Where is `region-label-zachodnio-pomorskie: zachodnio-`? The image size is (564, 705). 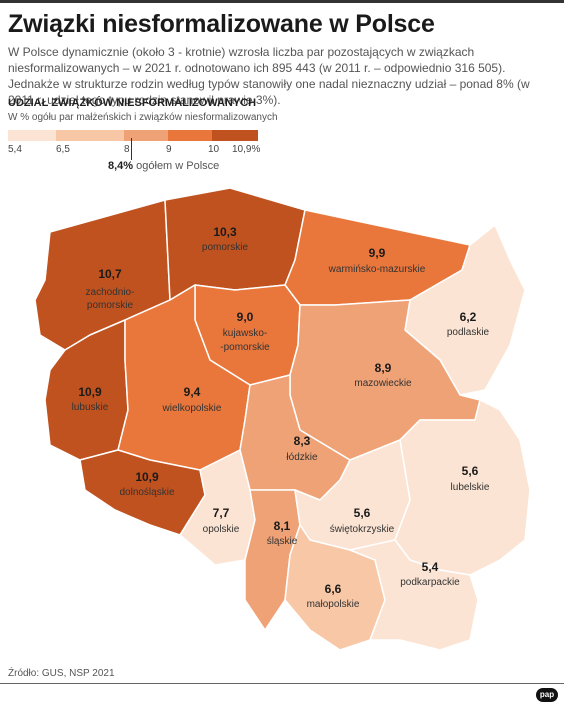 region-label-zachodnio-pomorskie: zachodnio- is located at coordinates (110, 292).